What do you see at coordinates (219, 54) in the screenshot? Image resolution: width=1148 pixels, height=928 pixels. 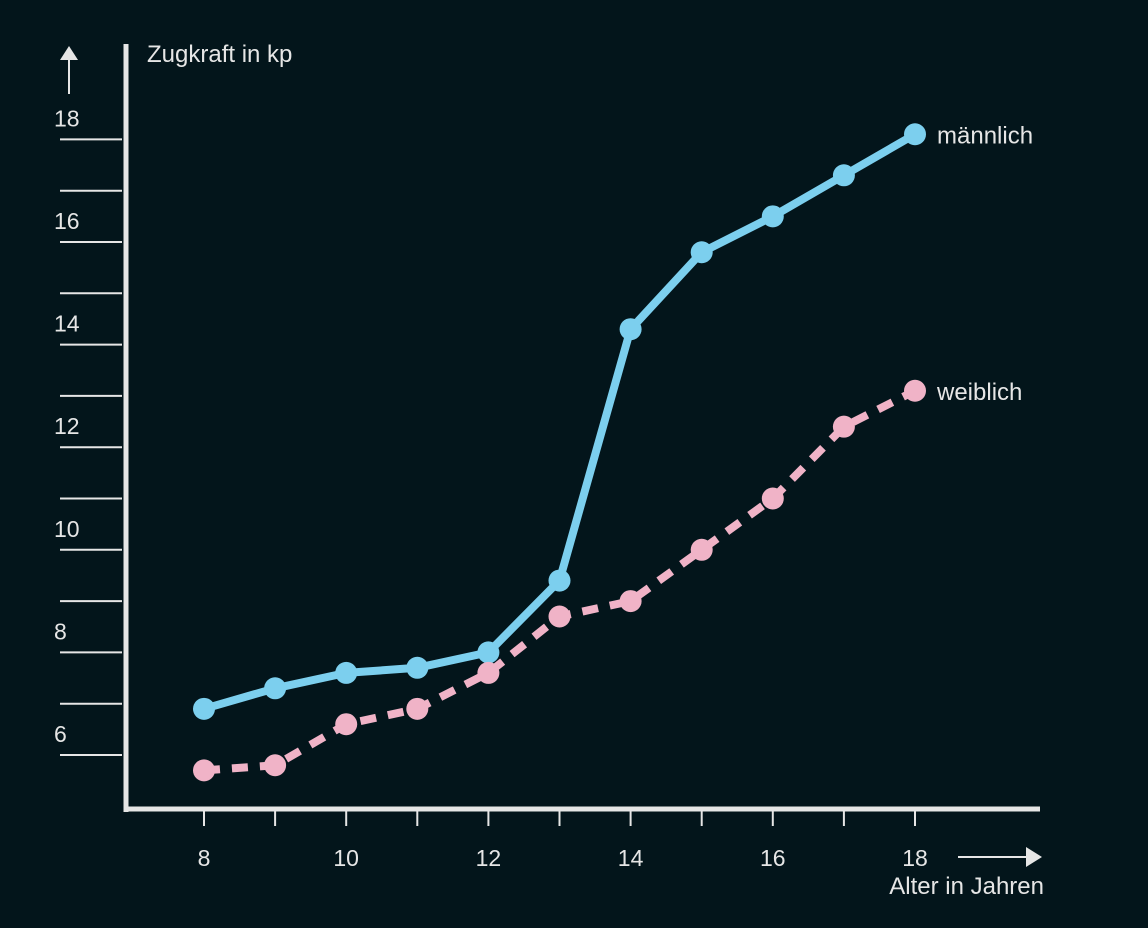 I see `y-axis-title: Zugkraft in kp` at bounding box center [219, 54].